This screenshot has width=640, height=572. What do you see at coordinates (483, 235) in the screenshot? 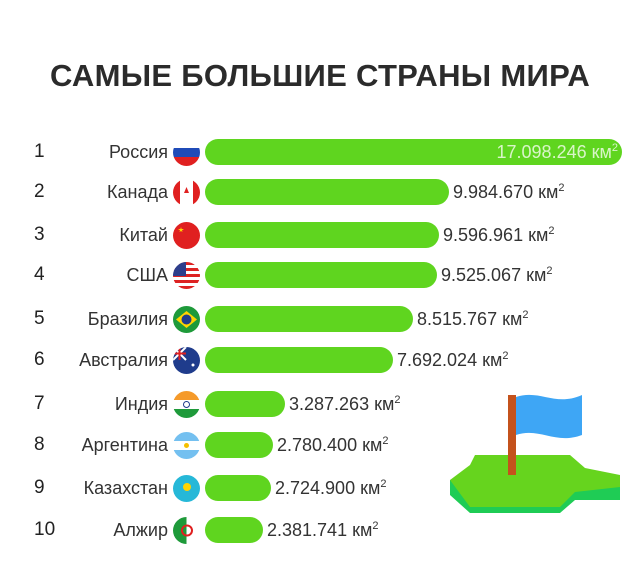
I see `value-number: 9.596.961` at bounding box center [483, 235].